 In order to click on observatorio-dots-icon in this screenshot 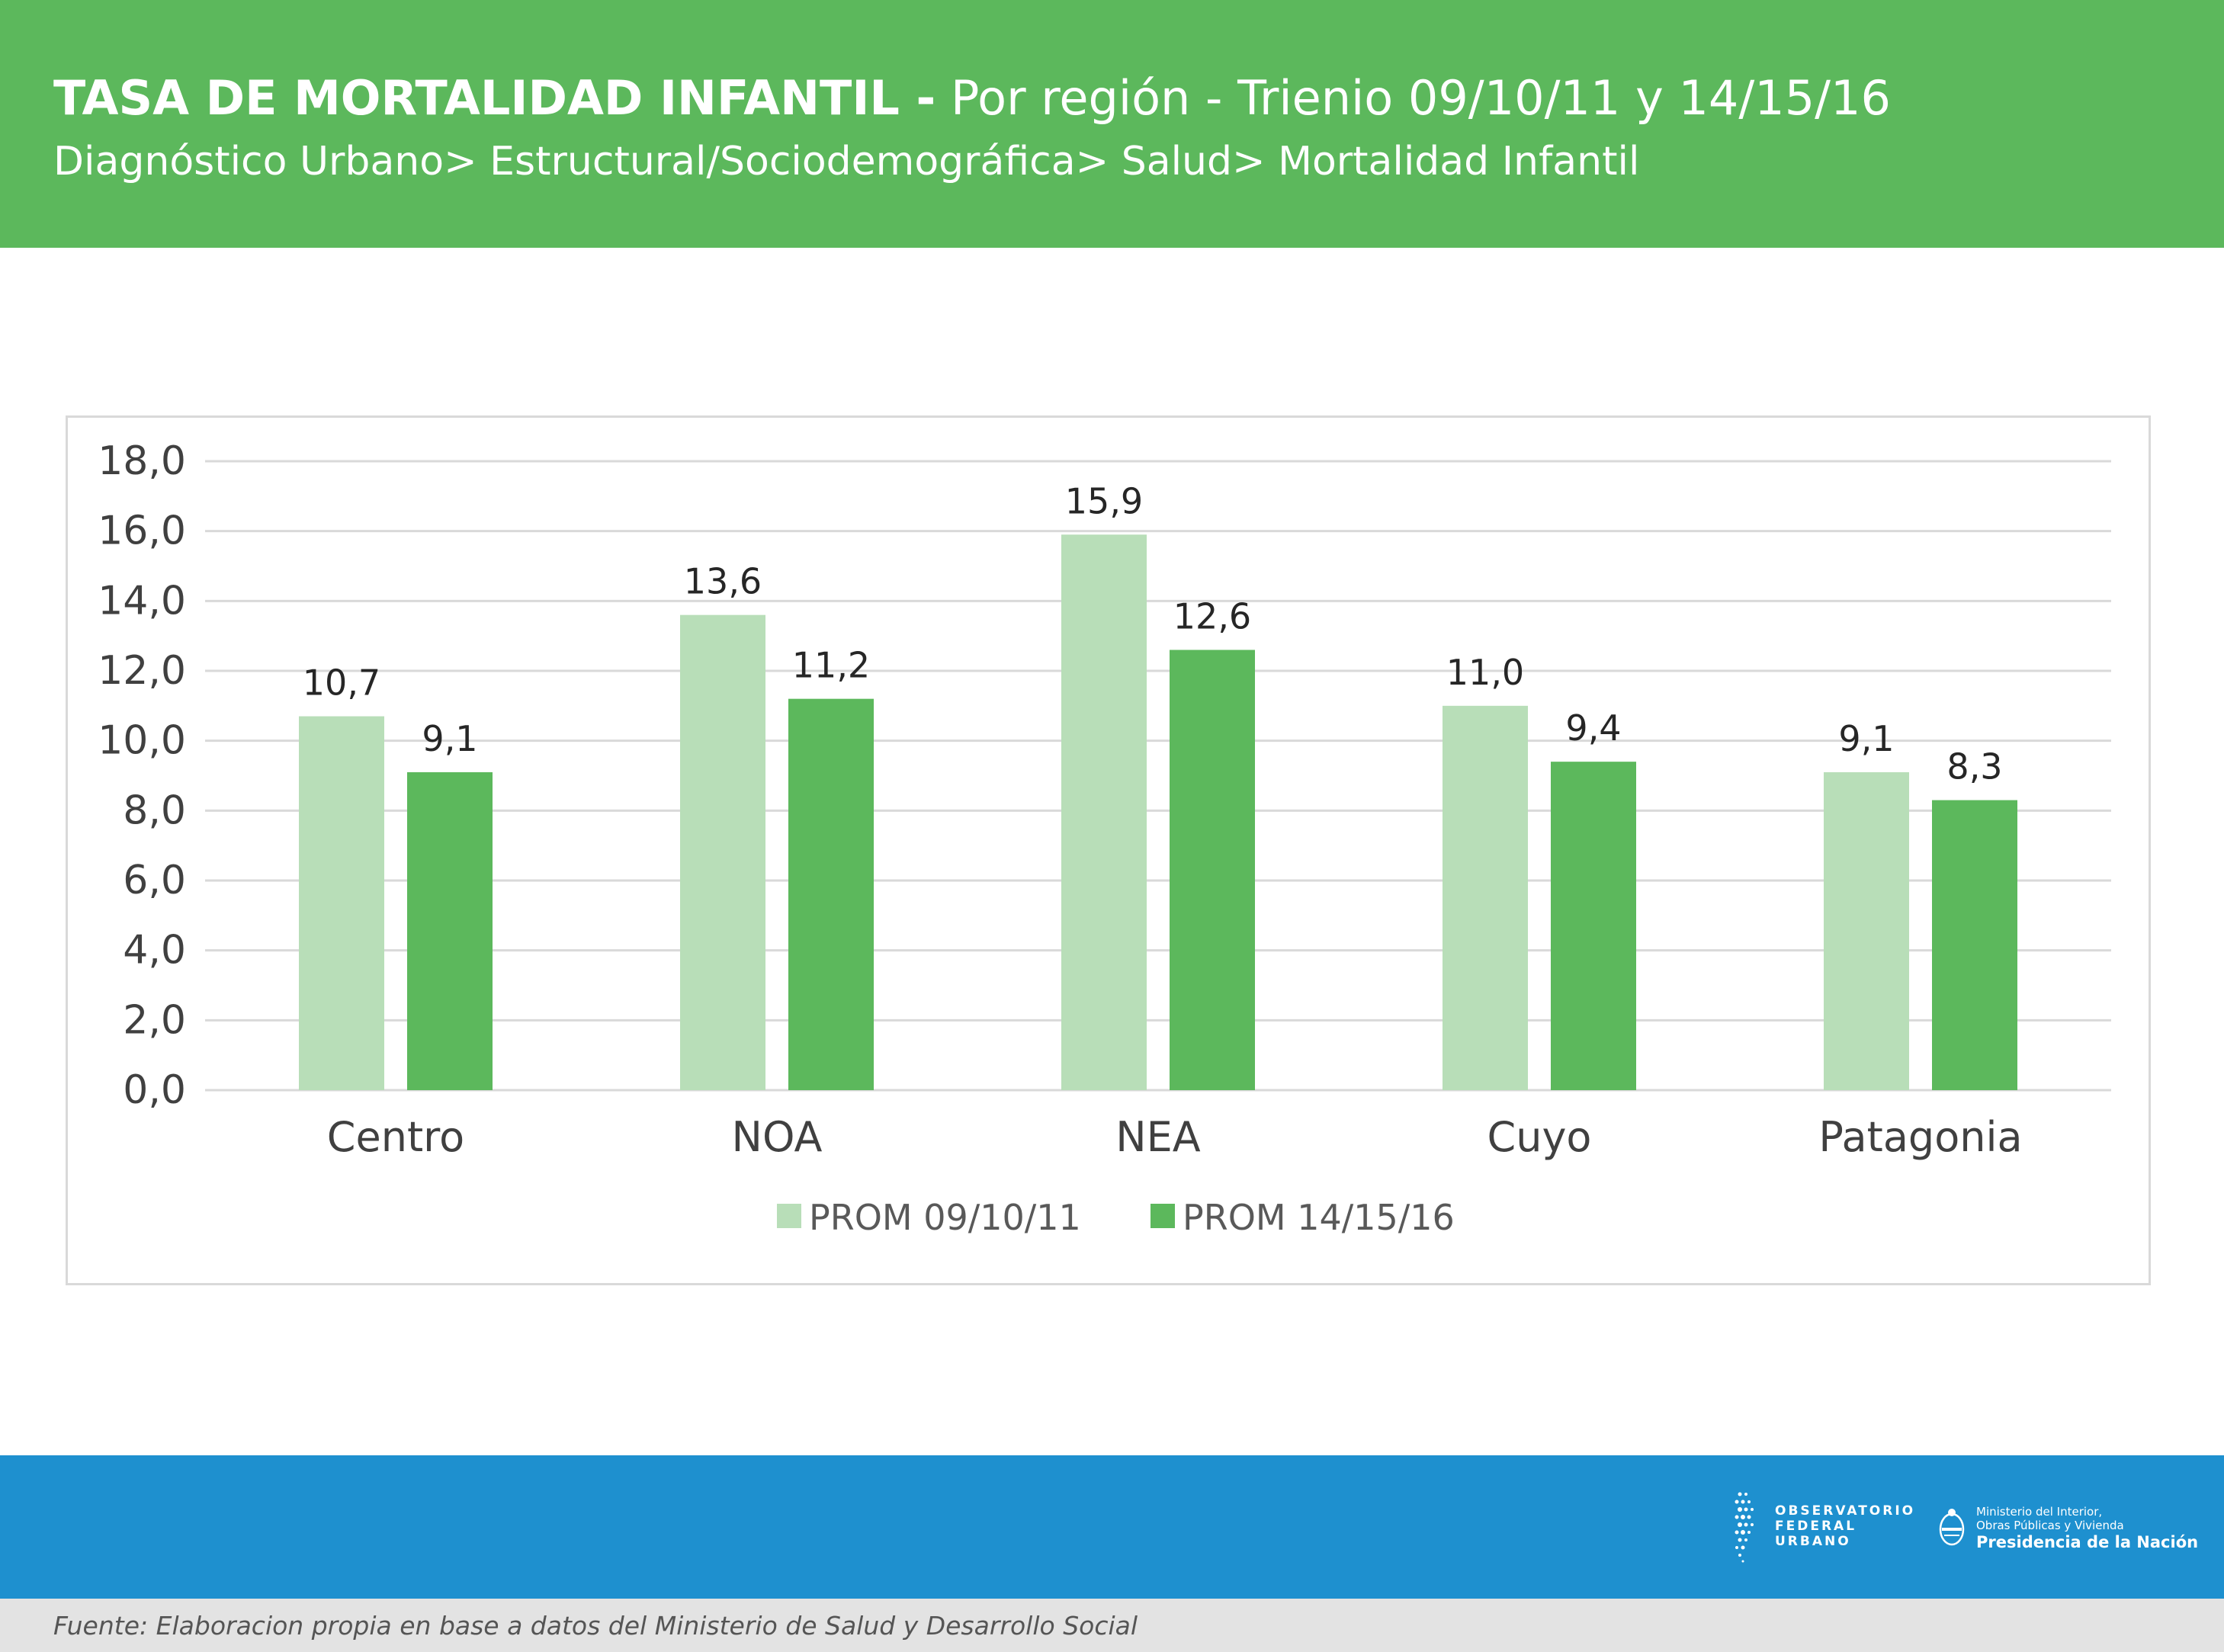, I will do `click(1744, 1528)`.